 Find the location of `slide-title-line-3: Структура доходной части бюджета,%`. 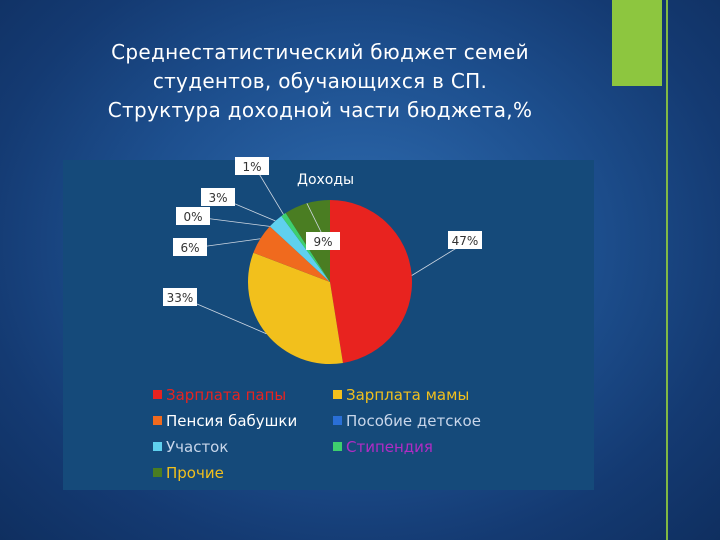

slide-title-line-3: Структура доходной части бюджета,% is located at coordinates (320, 110).